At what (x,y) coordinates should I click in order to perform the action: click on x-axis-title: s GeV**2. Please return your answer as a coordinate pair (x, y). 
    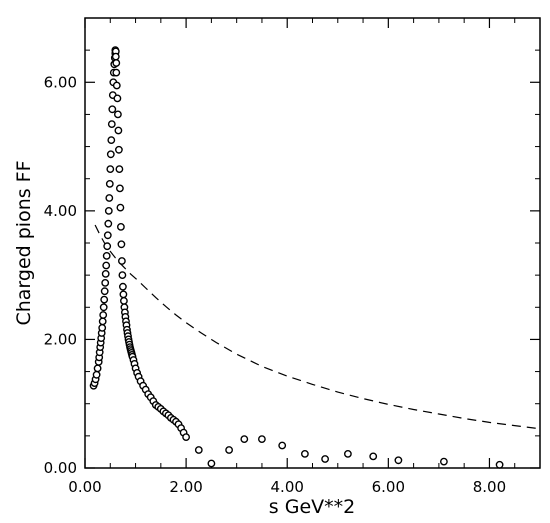
    Looking at the image, I should click on (312, 507).